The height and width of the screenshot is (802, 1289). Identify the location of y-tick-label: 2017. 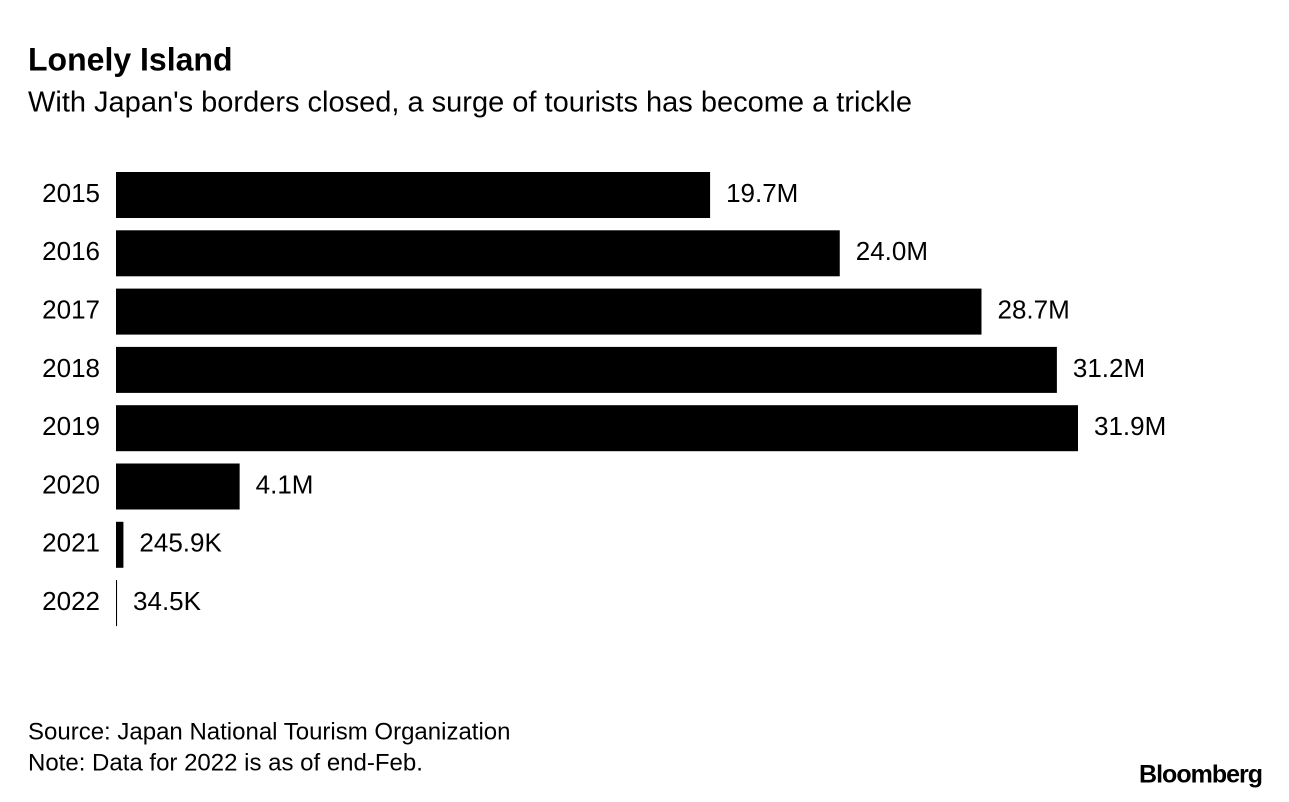
(71, 309).